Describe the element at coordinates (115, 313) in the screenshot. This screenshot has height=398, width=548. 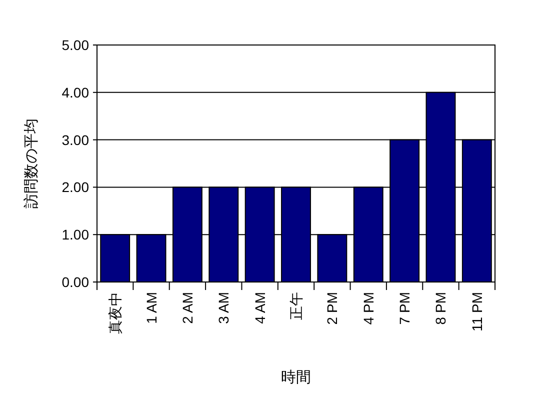
I see `x-tick-label: 真夜中` at that location.